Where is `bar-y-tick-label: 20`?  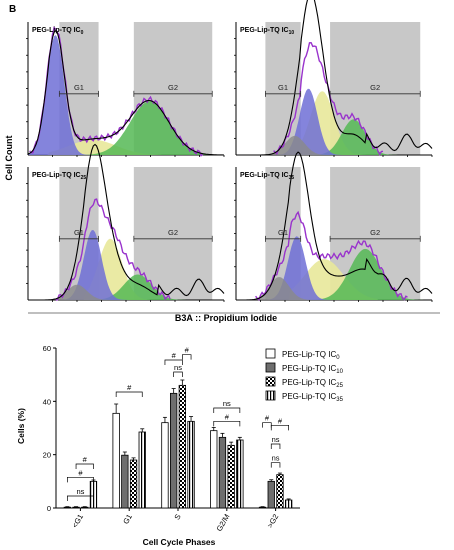 bar-y-tick-label: 20 is located at coordinates (47, 455).